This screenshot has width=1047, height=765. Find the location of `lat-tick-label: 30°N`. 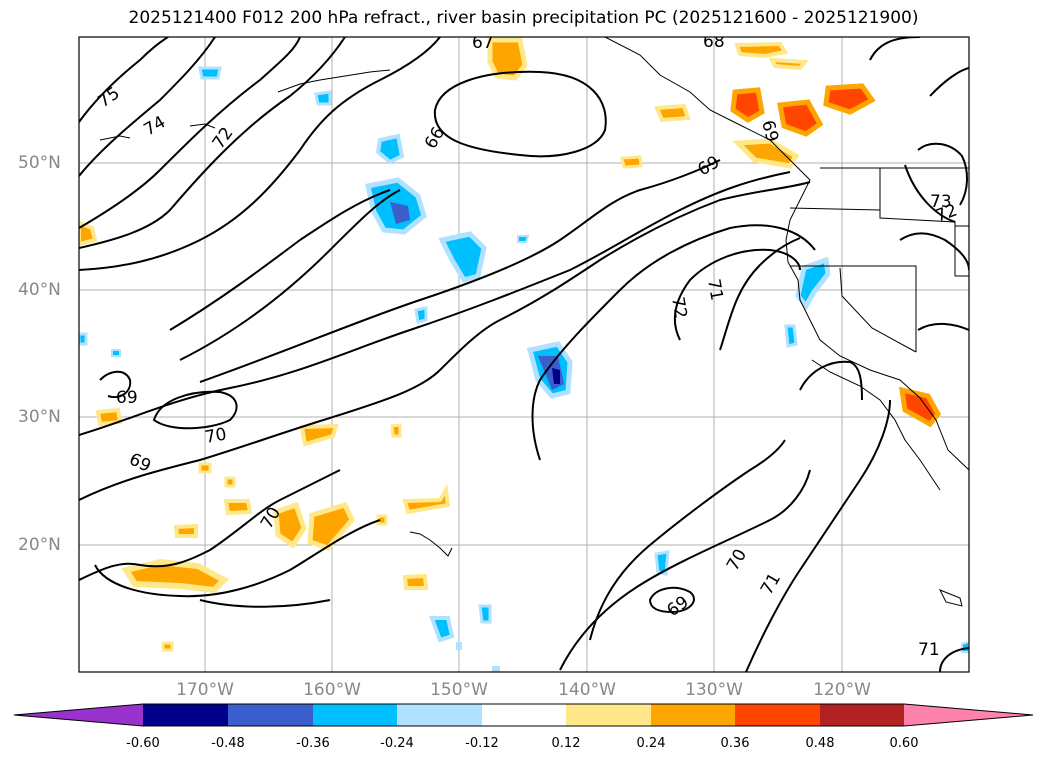

lat-tick-label: 30°N is located at coordinates (39, 417).